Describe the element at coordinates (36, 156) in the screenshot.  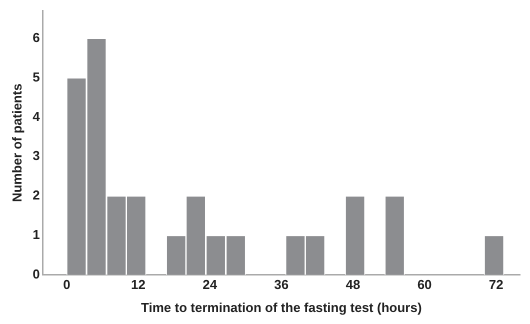
I see `y-tick-label: 3` at that location.